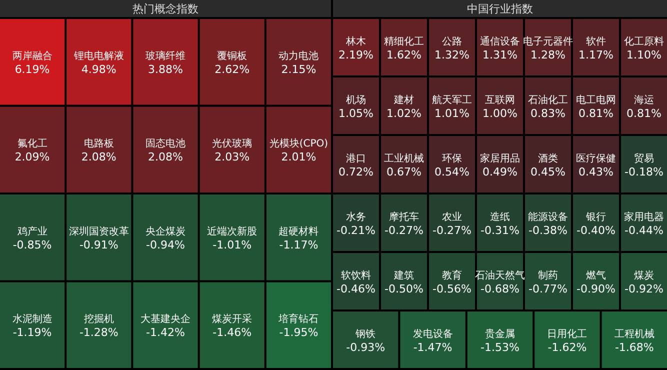  Describe the element at coordinates (98, 245) in the screenshot. I see `data-label: -0.91%` at that location.